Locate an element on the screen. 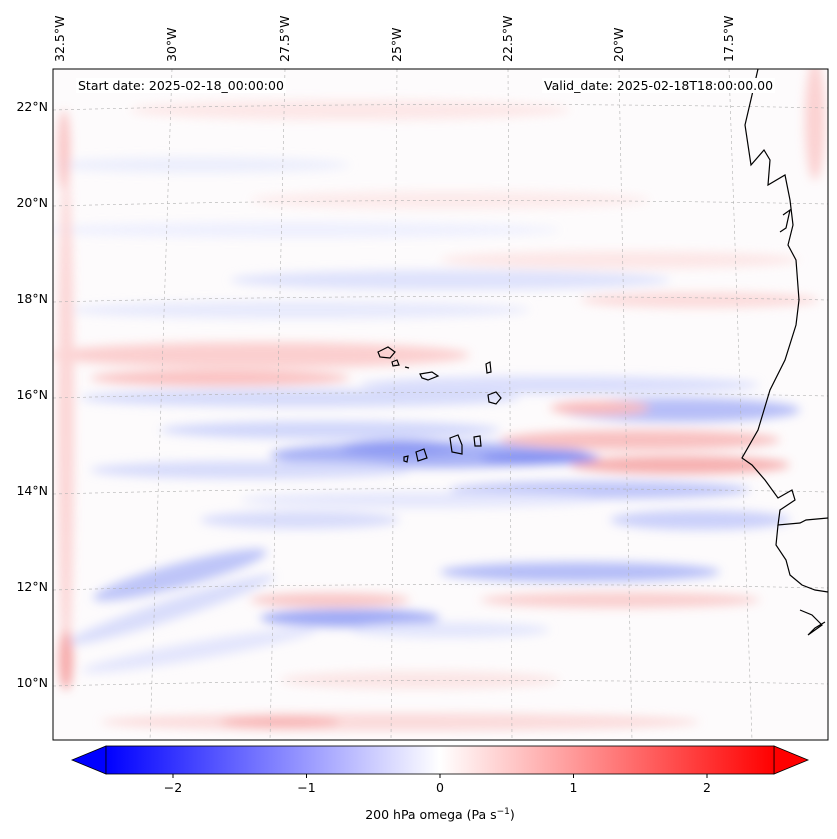 This screenshot has height=839, width=837. lat-label: 12°N is located at coordinates (32, 586).